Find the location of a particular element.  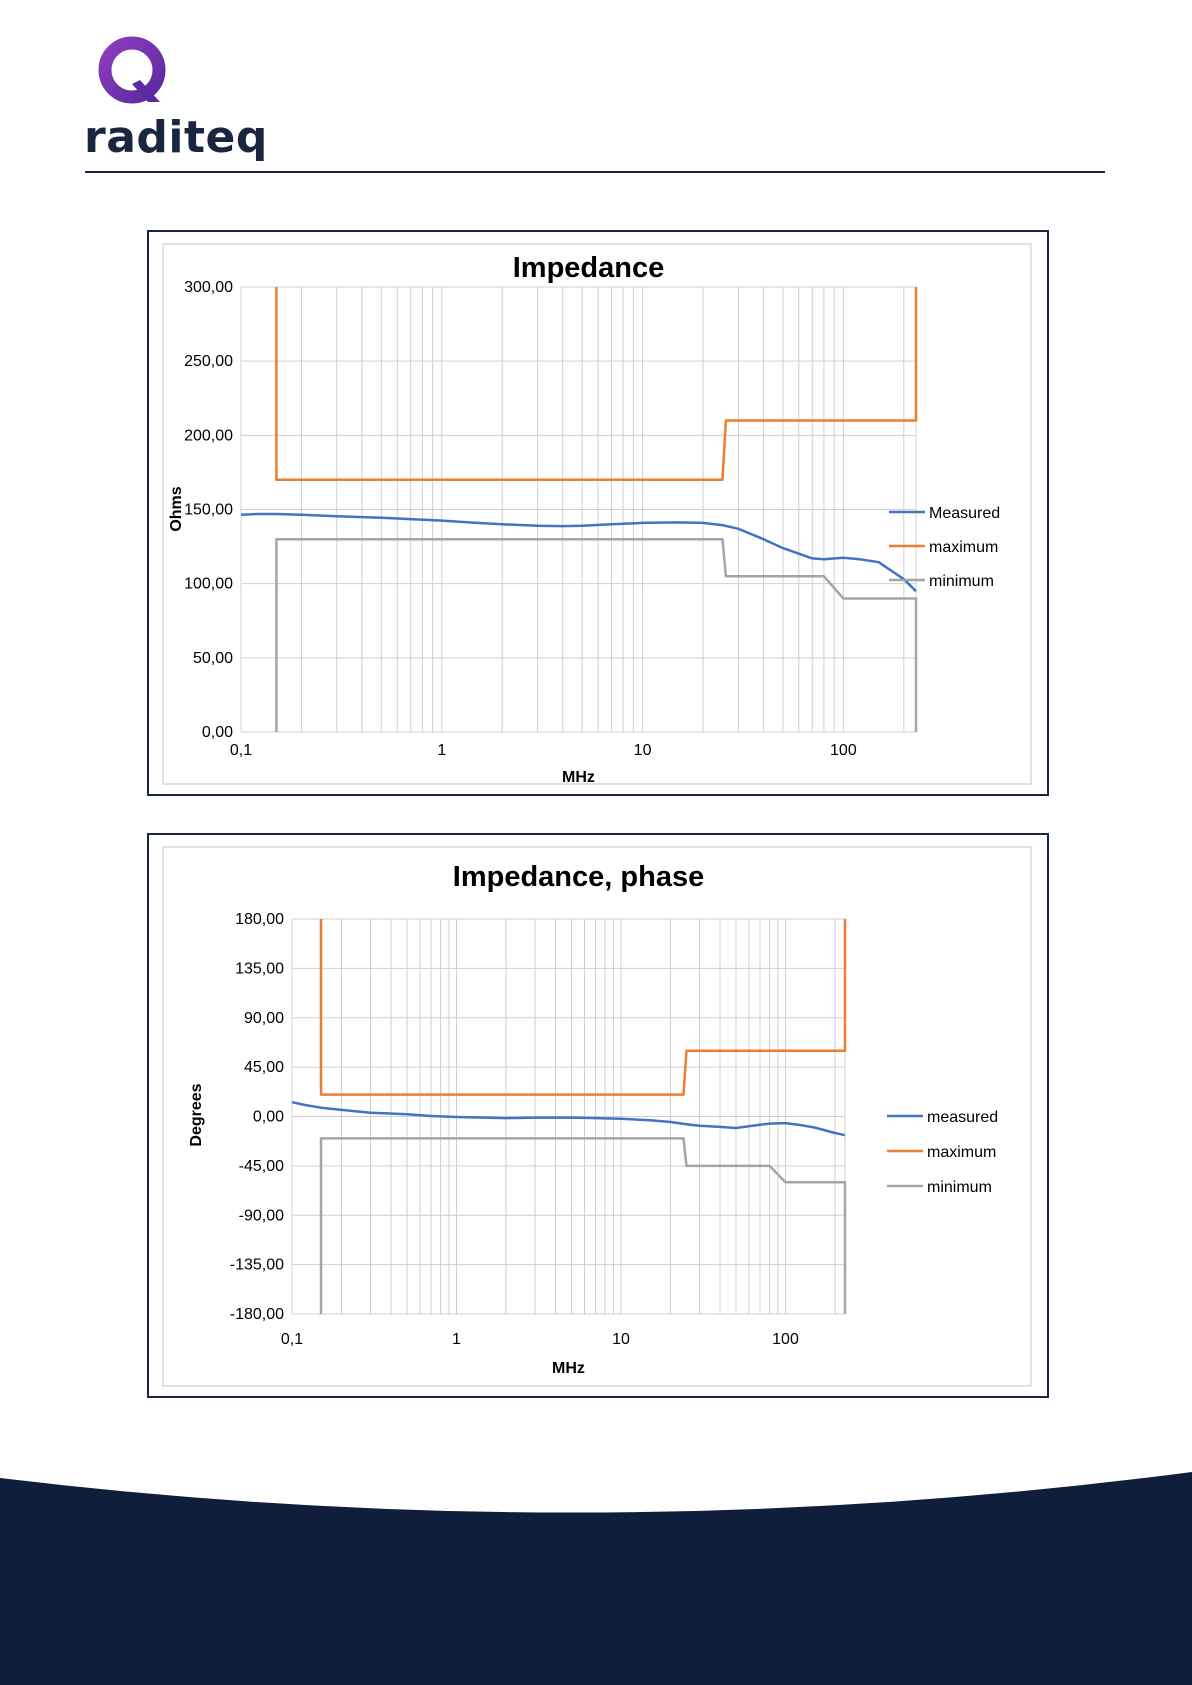

chart-title: Impedance, phase is located at coordinates (578, 877).